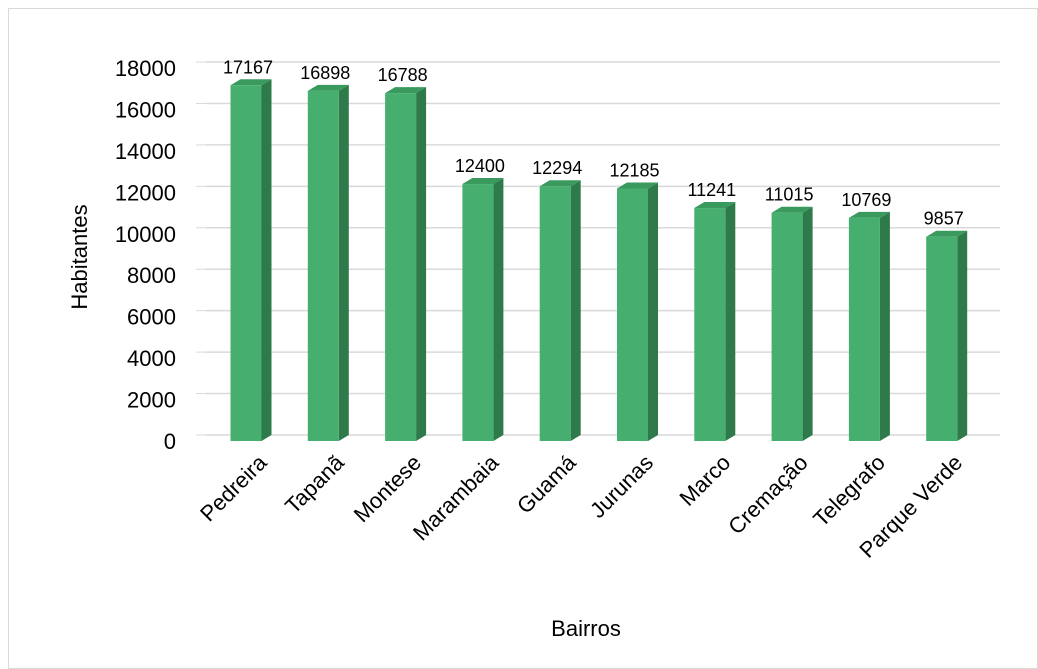 The width and height of the screenshot is (1038, 669). I want to click on x-tick-label: Jurunas, so click(621, 486).